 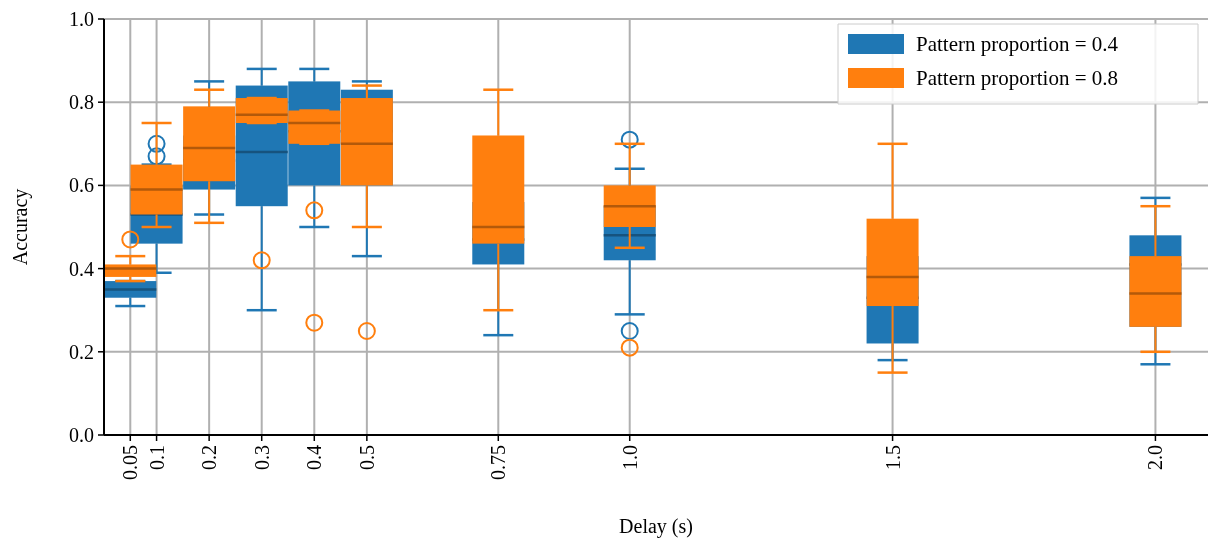 I want to click on legend-label: Pattern proportion = 0.8, so click(x=1017, y=78).